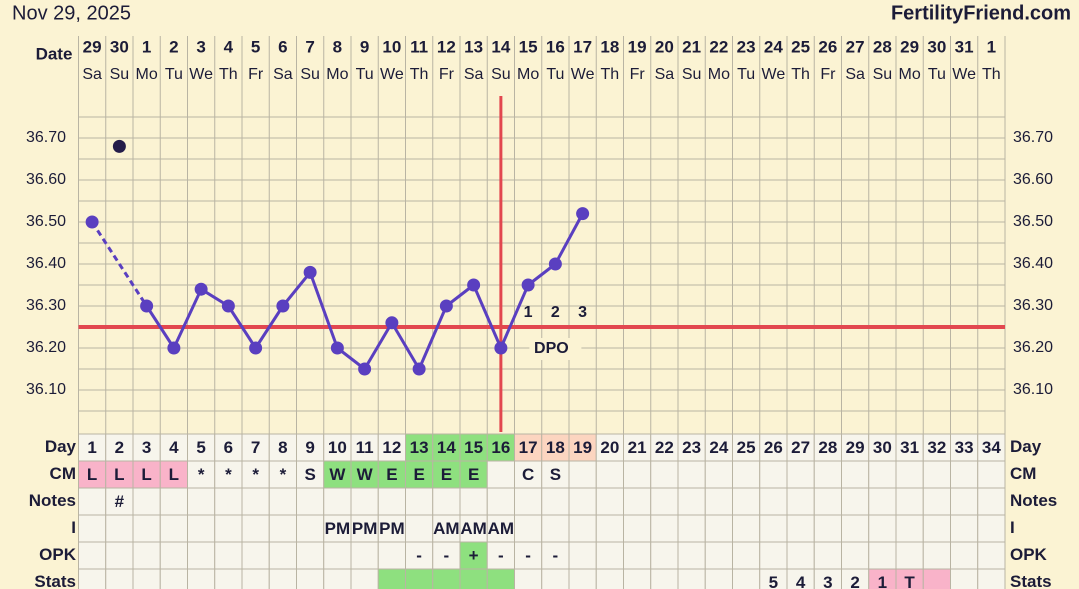 This screenshot has width=1079, height=589. What do you see at coordinates (609, 447) in the screenshot?
I see `cell-text: 20` at bounding box center [609, 447].